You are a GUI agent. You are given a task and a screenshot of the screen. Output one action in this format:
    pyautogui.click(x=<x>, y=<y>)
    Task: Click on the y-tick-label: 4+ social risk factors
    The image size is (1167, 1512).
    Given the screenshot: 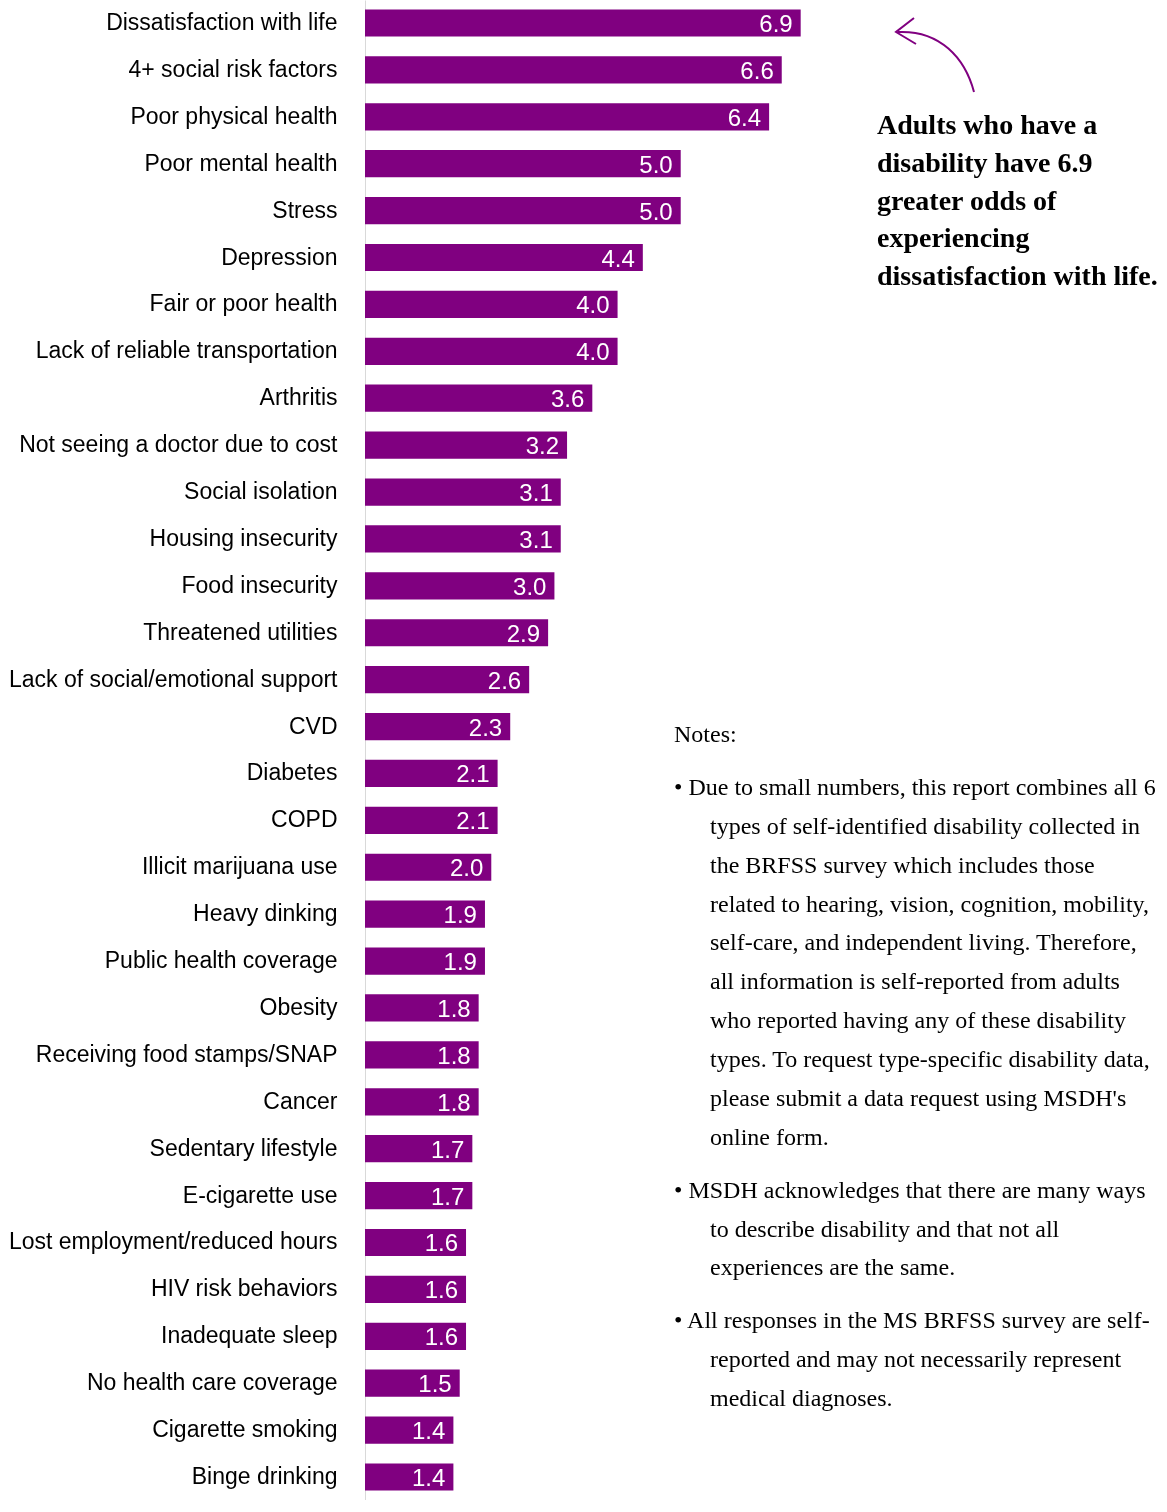 What is the action you would take?
    pyautogui.click(x=233, y=68)
    